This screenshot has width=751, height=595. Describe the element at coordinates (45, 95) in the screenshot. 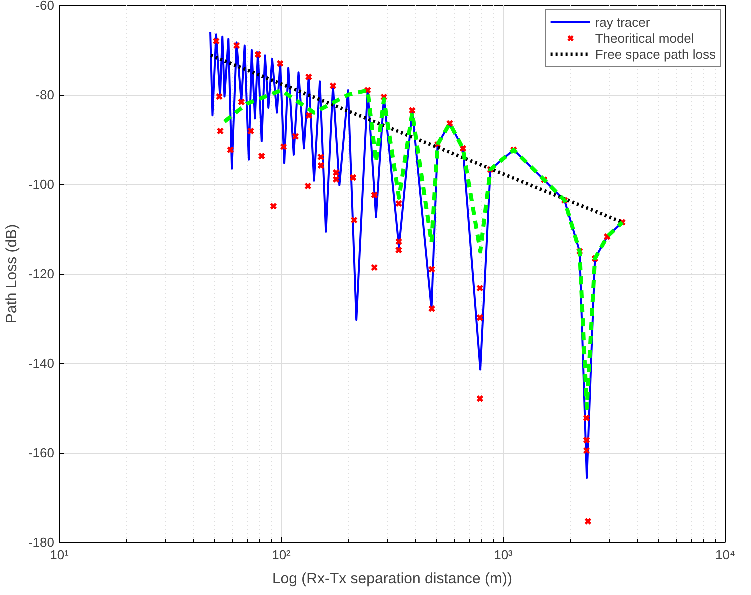

I see `y-tick-label: -80` at that location.